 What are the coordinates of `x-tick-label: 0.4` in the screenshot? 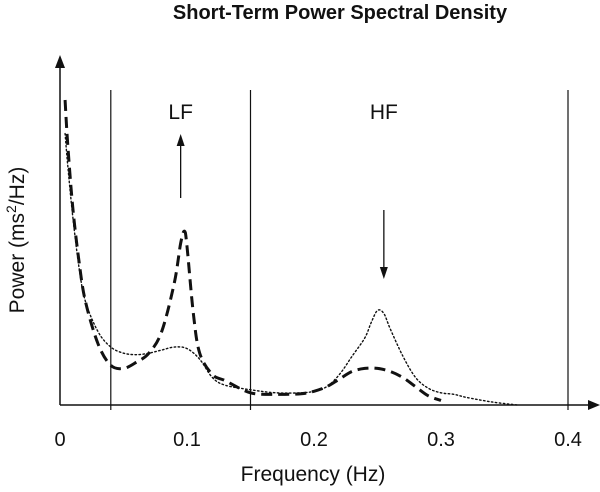 It's located at (568, 440).